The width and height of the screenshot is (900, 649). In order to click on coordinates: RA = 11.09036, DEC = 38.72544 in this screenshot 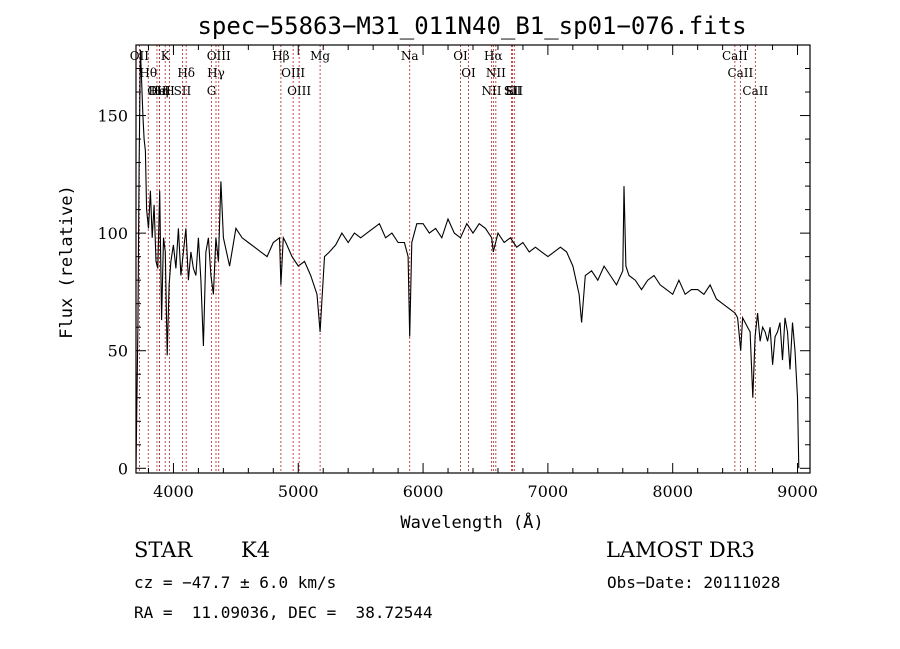, I will do `click(283, 612)`.